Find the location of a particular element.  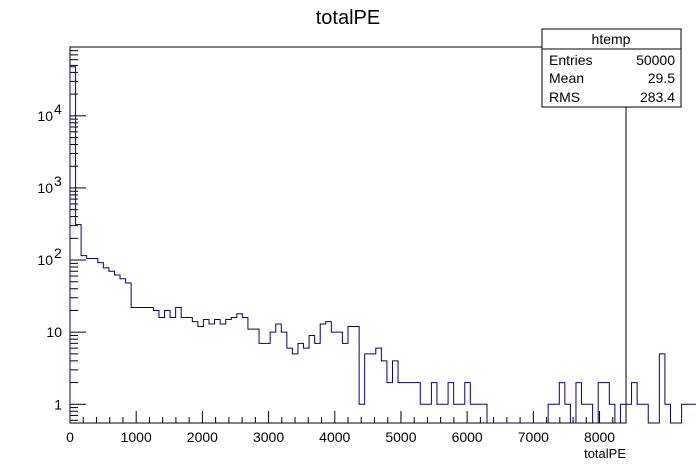

x-axis-label: totalPE is located at coordinates (605, 453).